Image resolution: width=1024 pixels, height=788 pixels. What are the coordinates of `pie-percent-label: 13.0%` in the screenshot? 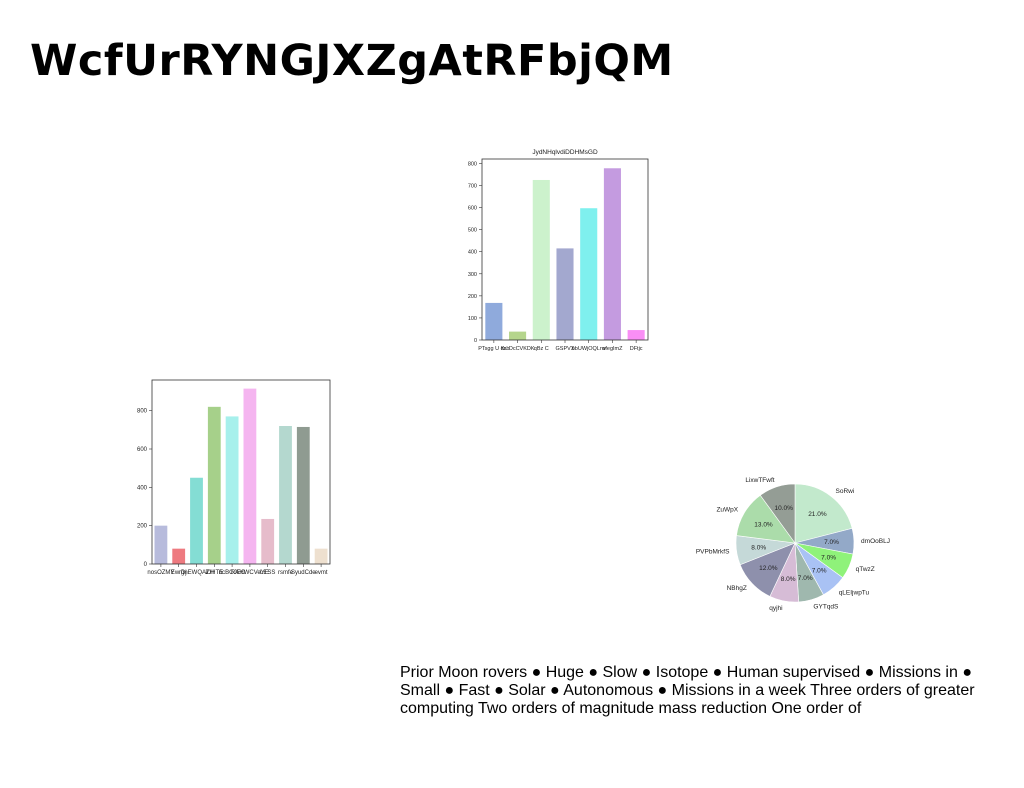 It's located at (763, 524).